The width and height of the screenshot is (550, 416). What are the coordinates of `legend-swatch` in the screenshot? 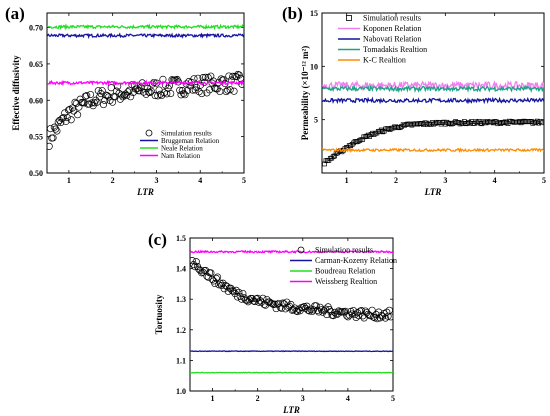 It's located at (301, 250).